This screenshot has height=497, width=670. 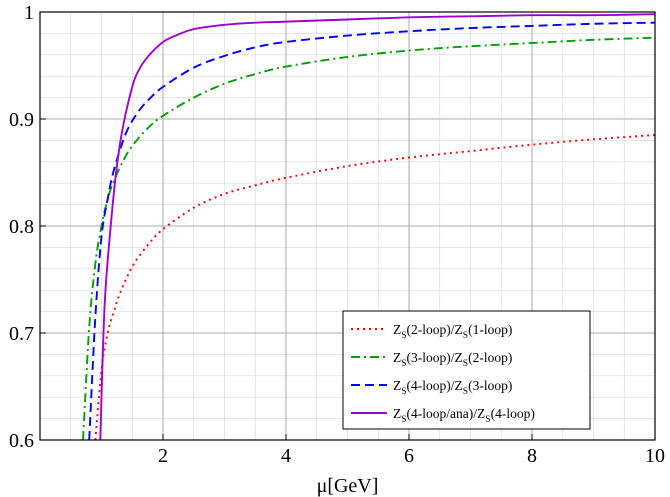 I want to click on y-tick-label: 0.9, so click(x=21, y=120).